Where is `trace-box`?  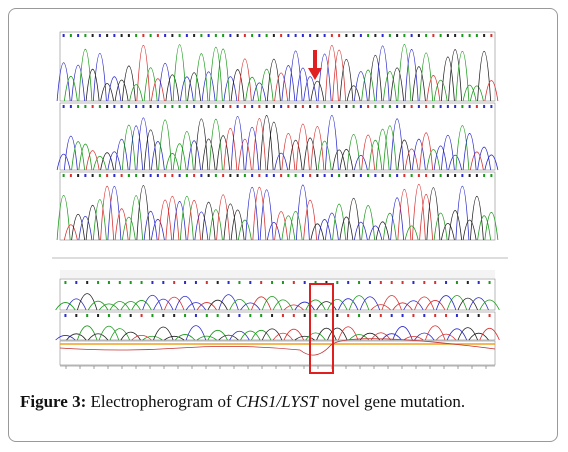
trace-box is located at coordinates (277, 136).